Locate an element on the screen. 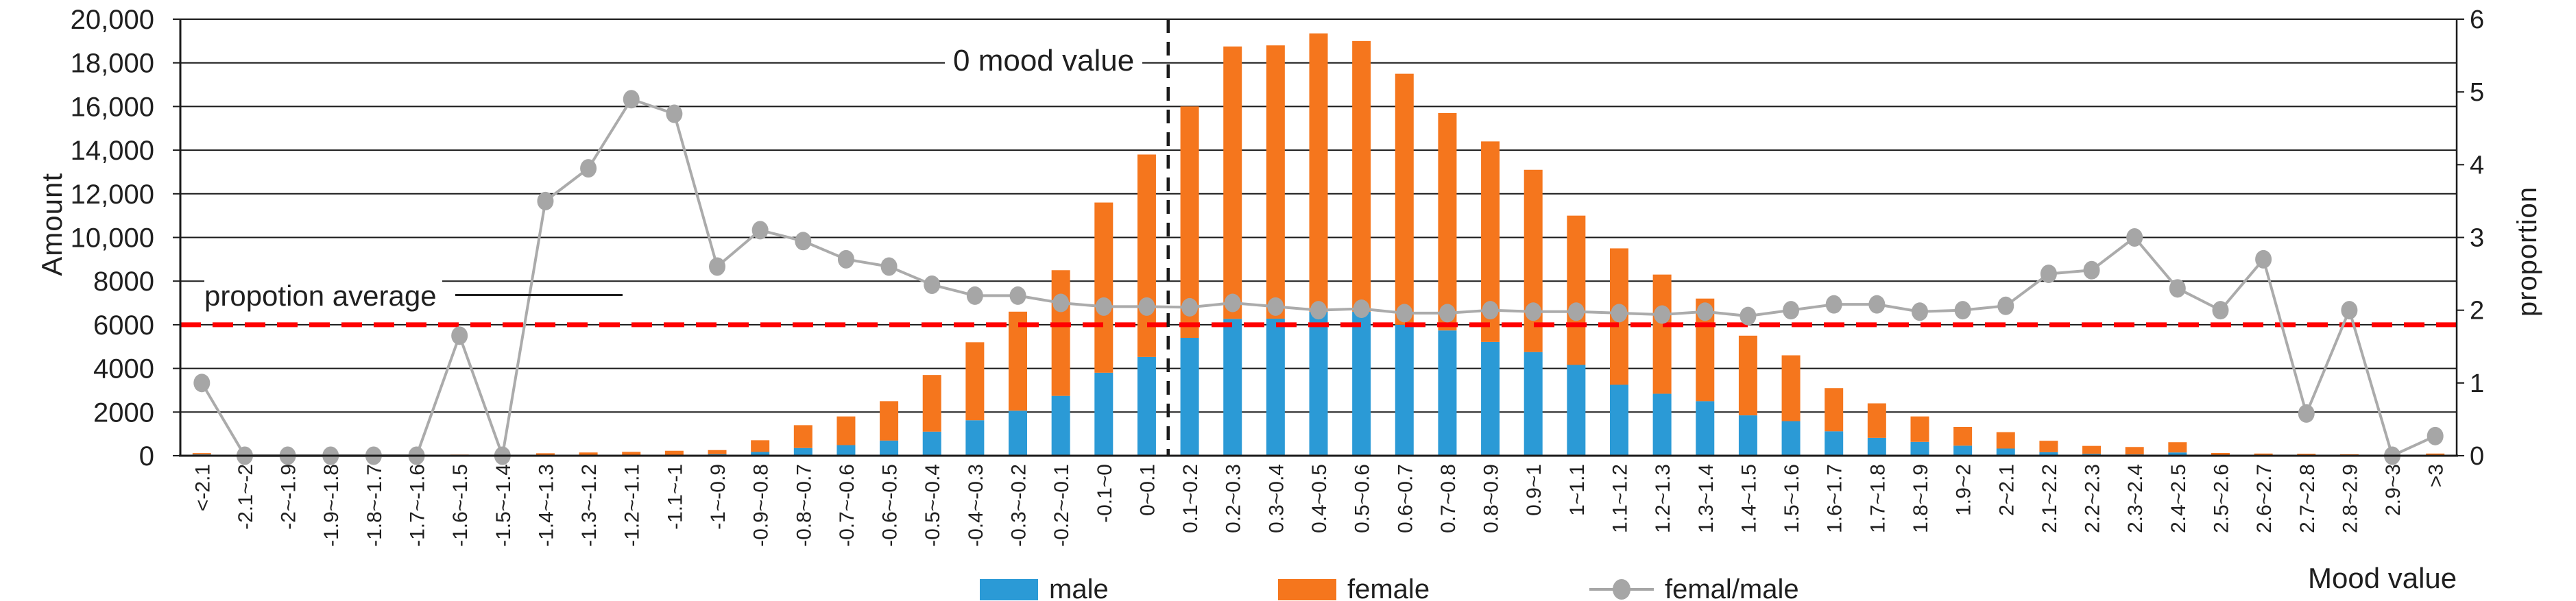 This screenshot has width=2576, height=601. x-category-label: 1~1.1 is located at coordinates (1578, 490).